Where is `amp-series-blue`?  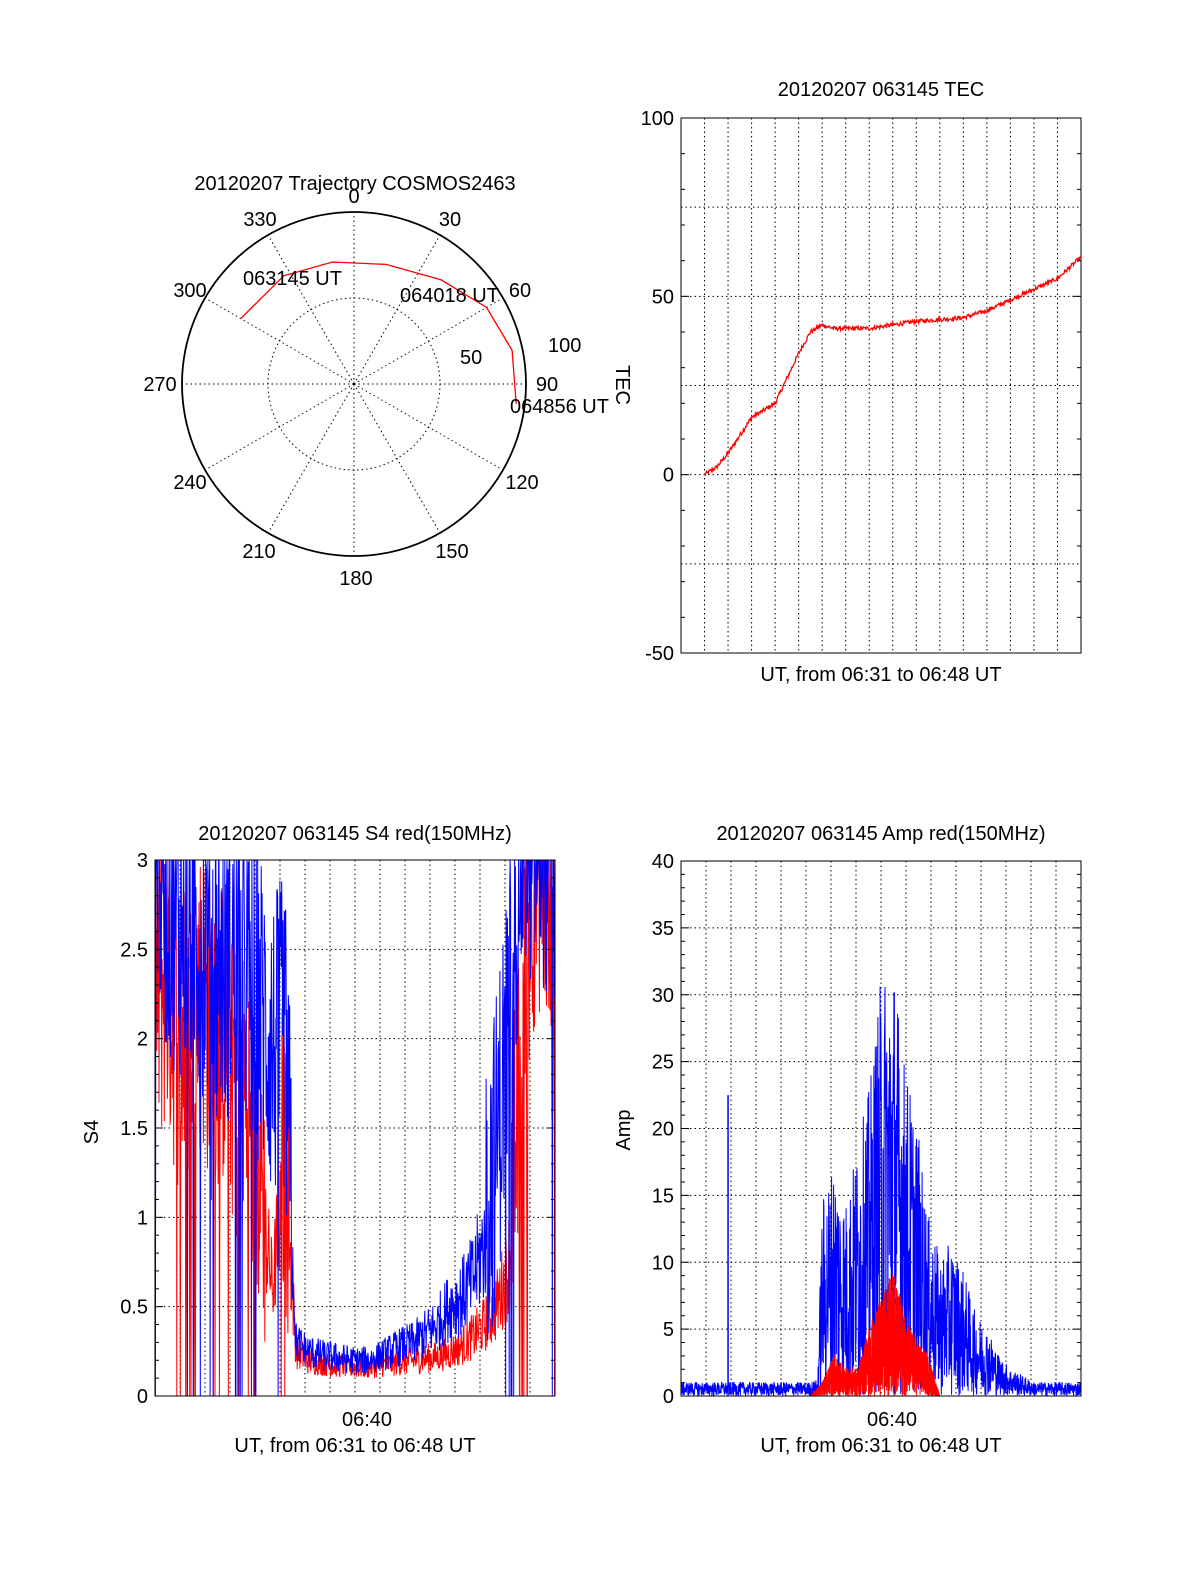
amp-series-blue is located at coordinates (881, 1191).